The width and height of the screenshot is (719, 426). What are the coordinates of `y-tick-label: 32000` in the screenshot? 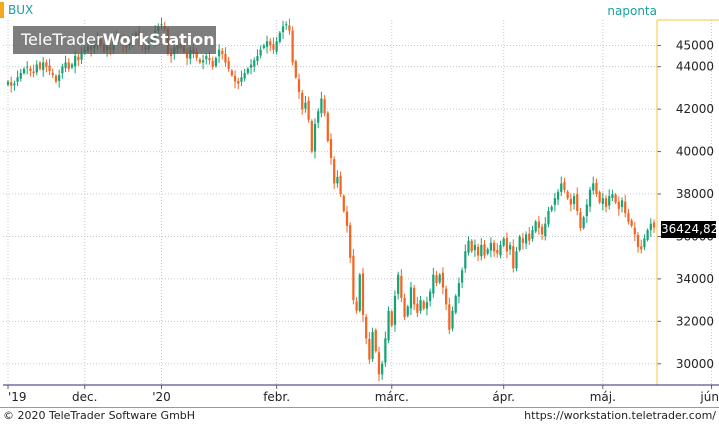 It's located at (695, 321).